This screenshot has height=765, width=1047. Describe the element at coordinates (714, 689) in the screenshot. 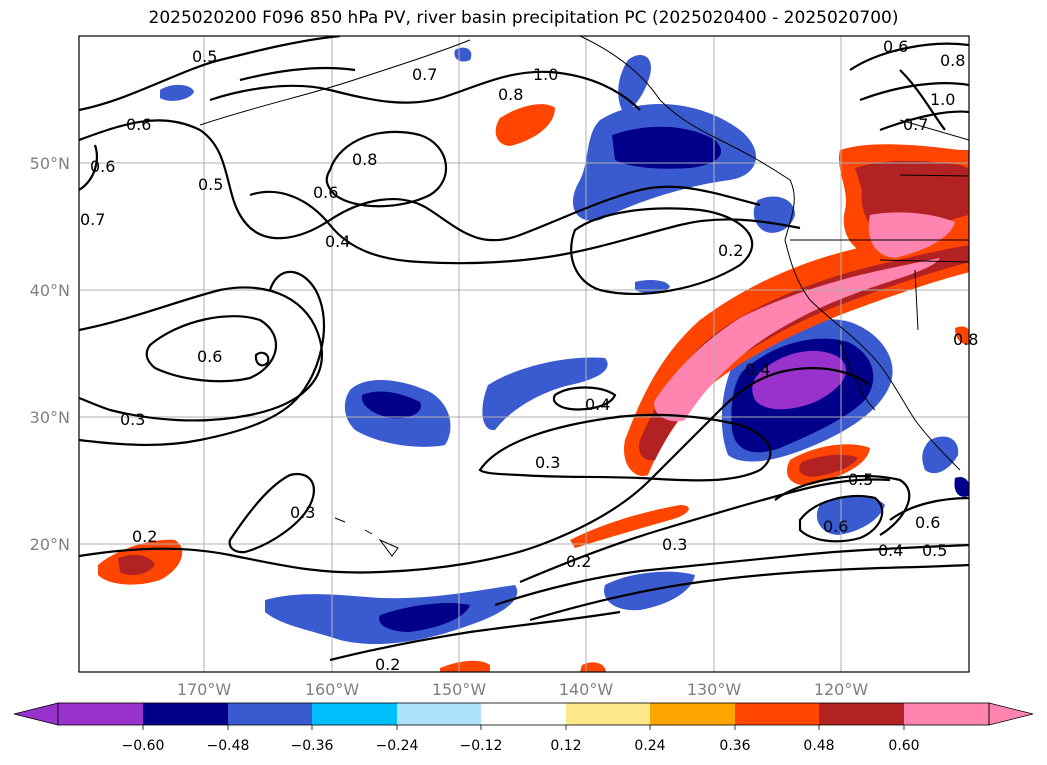

I see `lon-label: 130°W` at that location.